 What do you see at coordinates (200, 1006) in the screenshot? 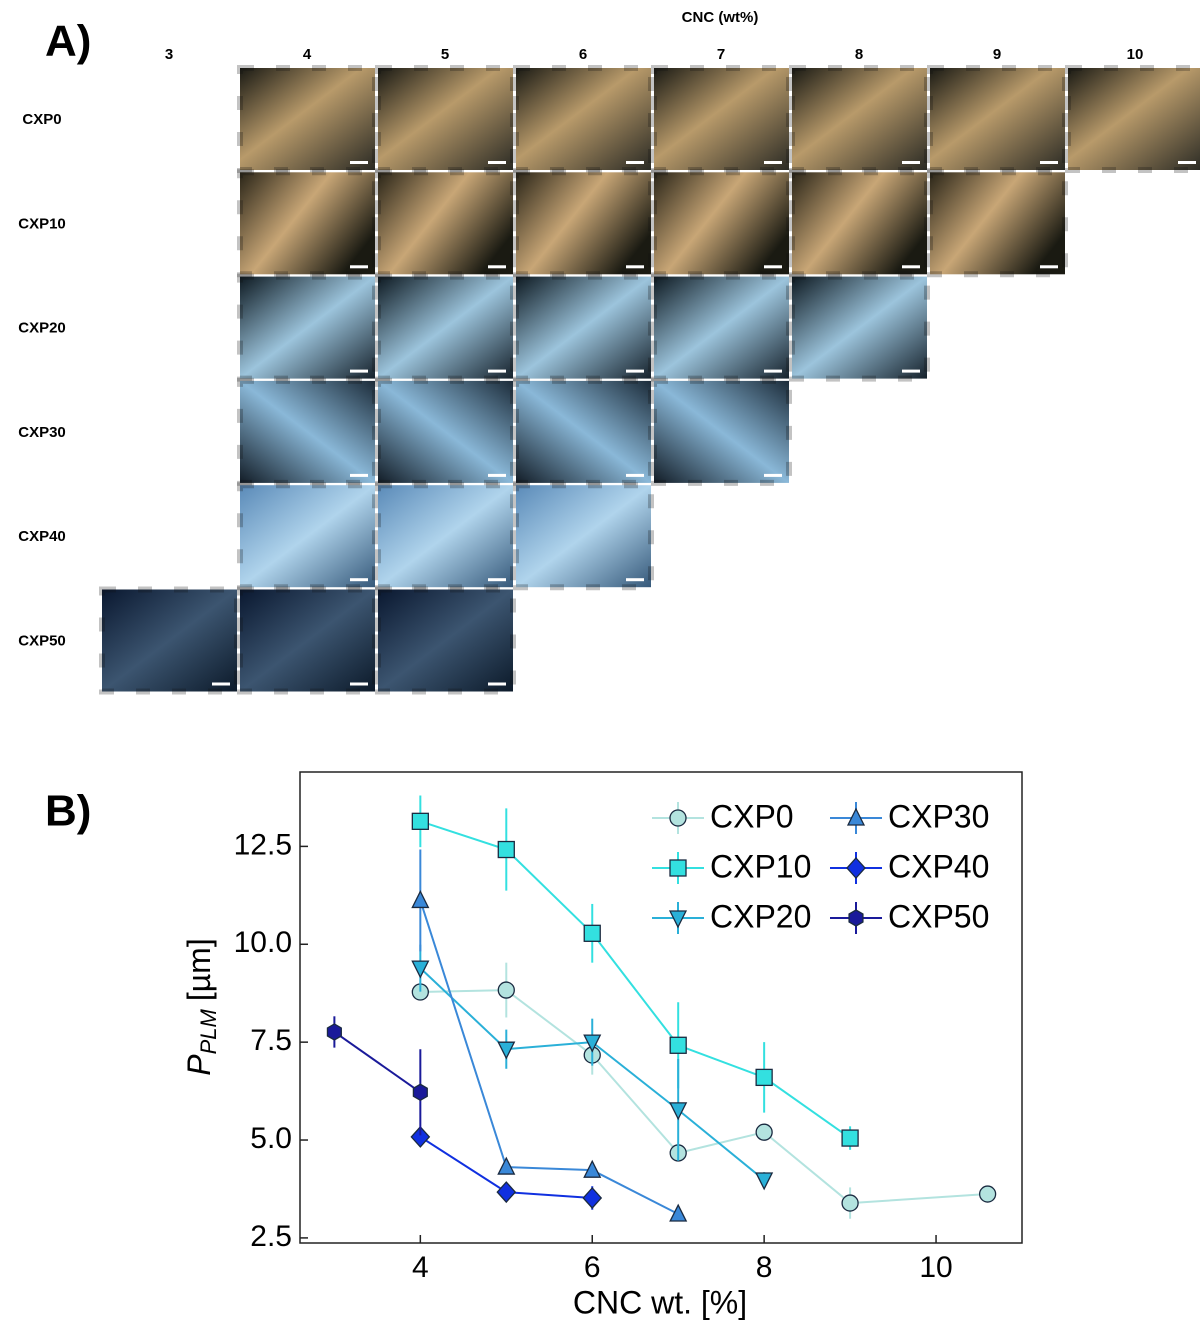
I see `y-axis-label: PPLM [µm]` at bounding box center [200, 1006].